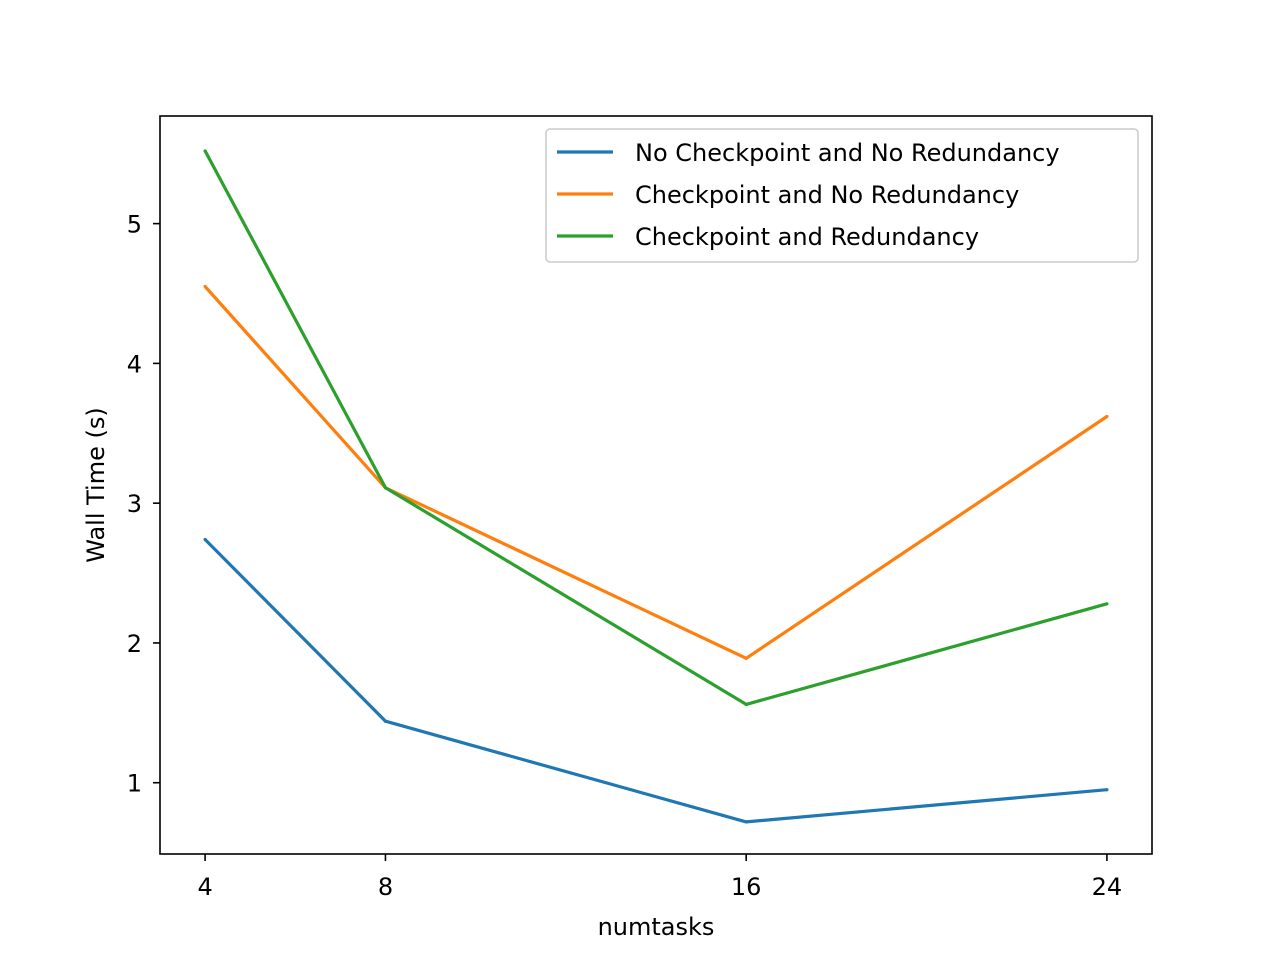 This screenshot has width=1280, height=960. I want to click on legend-label-3: Checkpoint and Redundancy, so click(807, 237).